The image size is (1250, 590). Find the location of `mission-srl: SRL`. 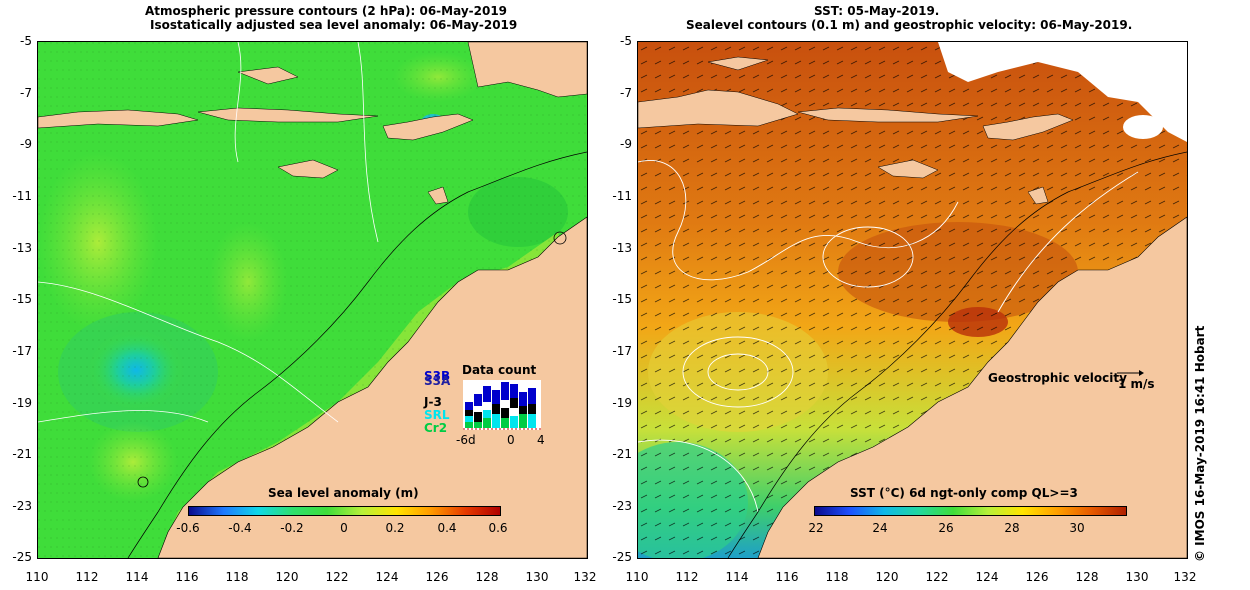

mission-srl: SRL is located at coordinates (437, 415).